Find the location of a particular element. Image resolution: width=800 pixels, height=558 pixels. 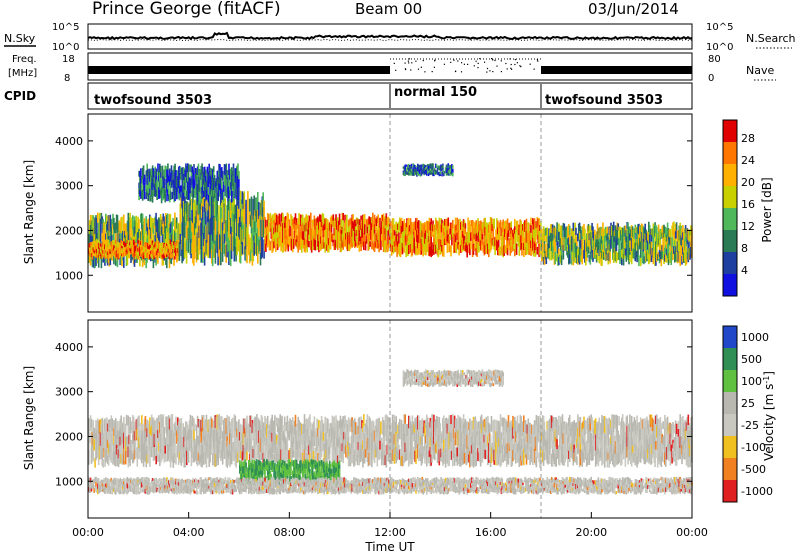

freq-left-tick-top: 18 is located at coordinates (68, 59).